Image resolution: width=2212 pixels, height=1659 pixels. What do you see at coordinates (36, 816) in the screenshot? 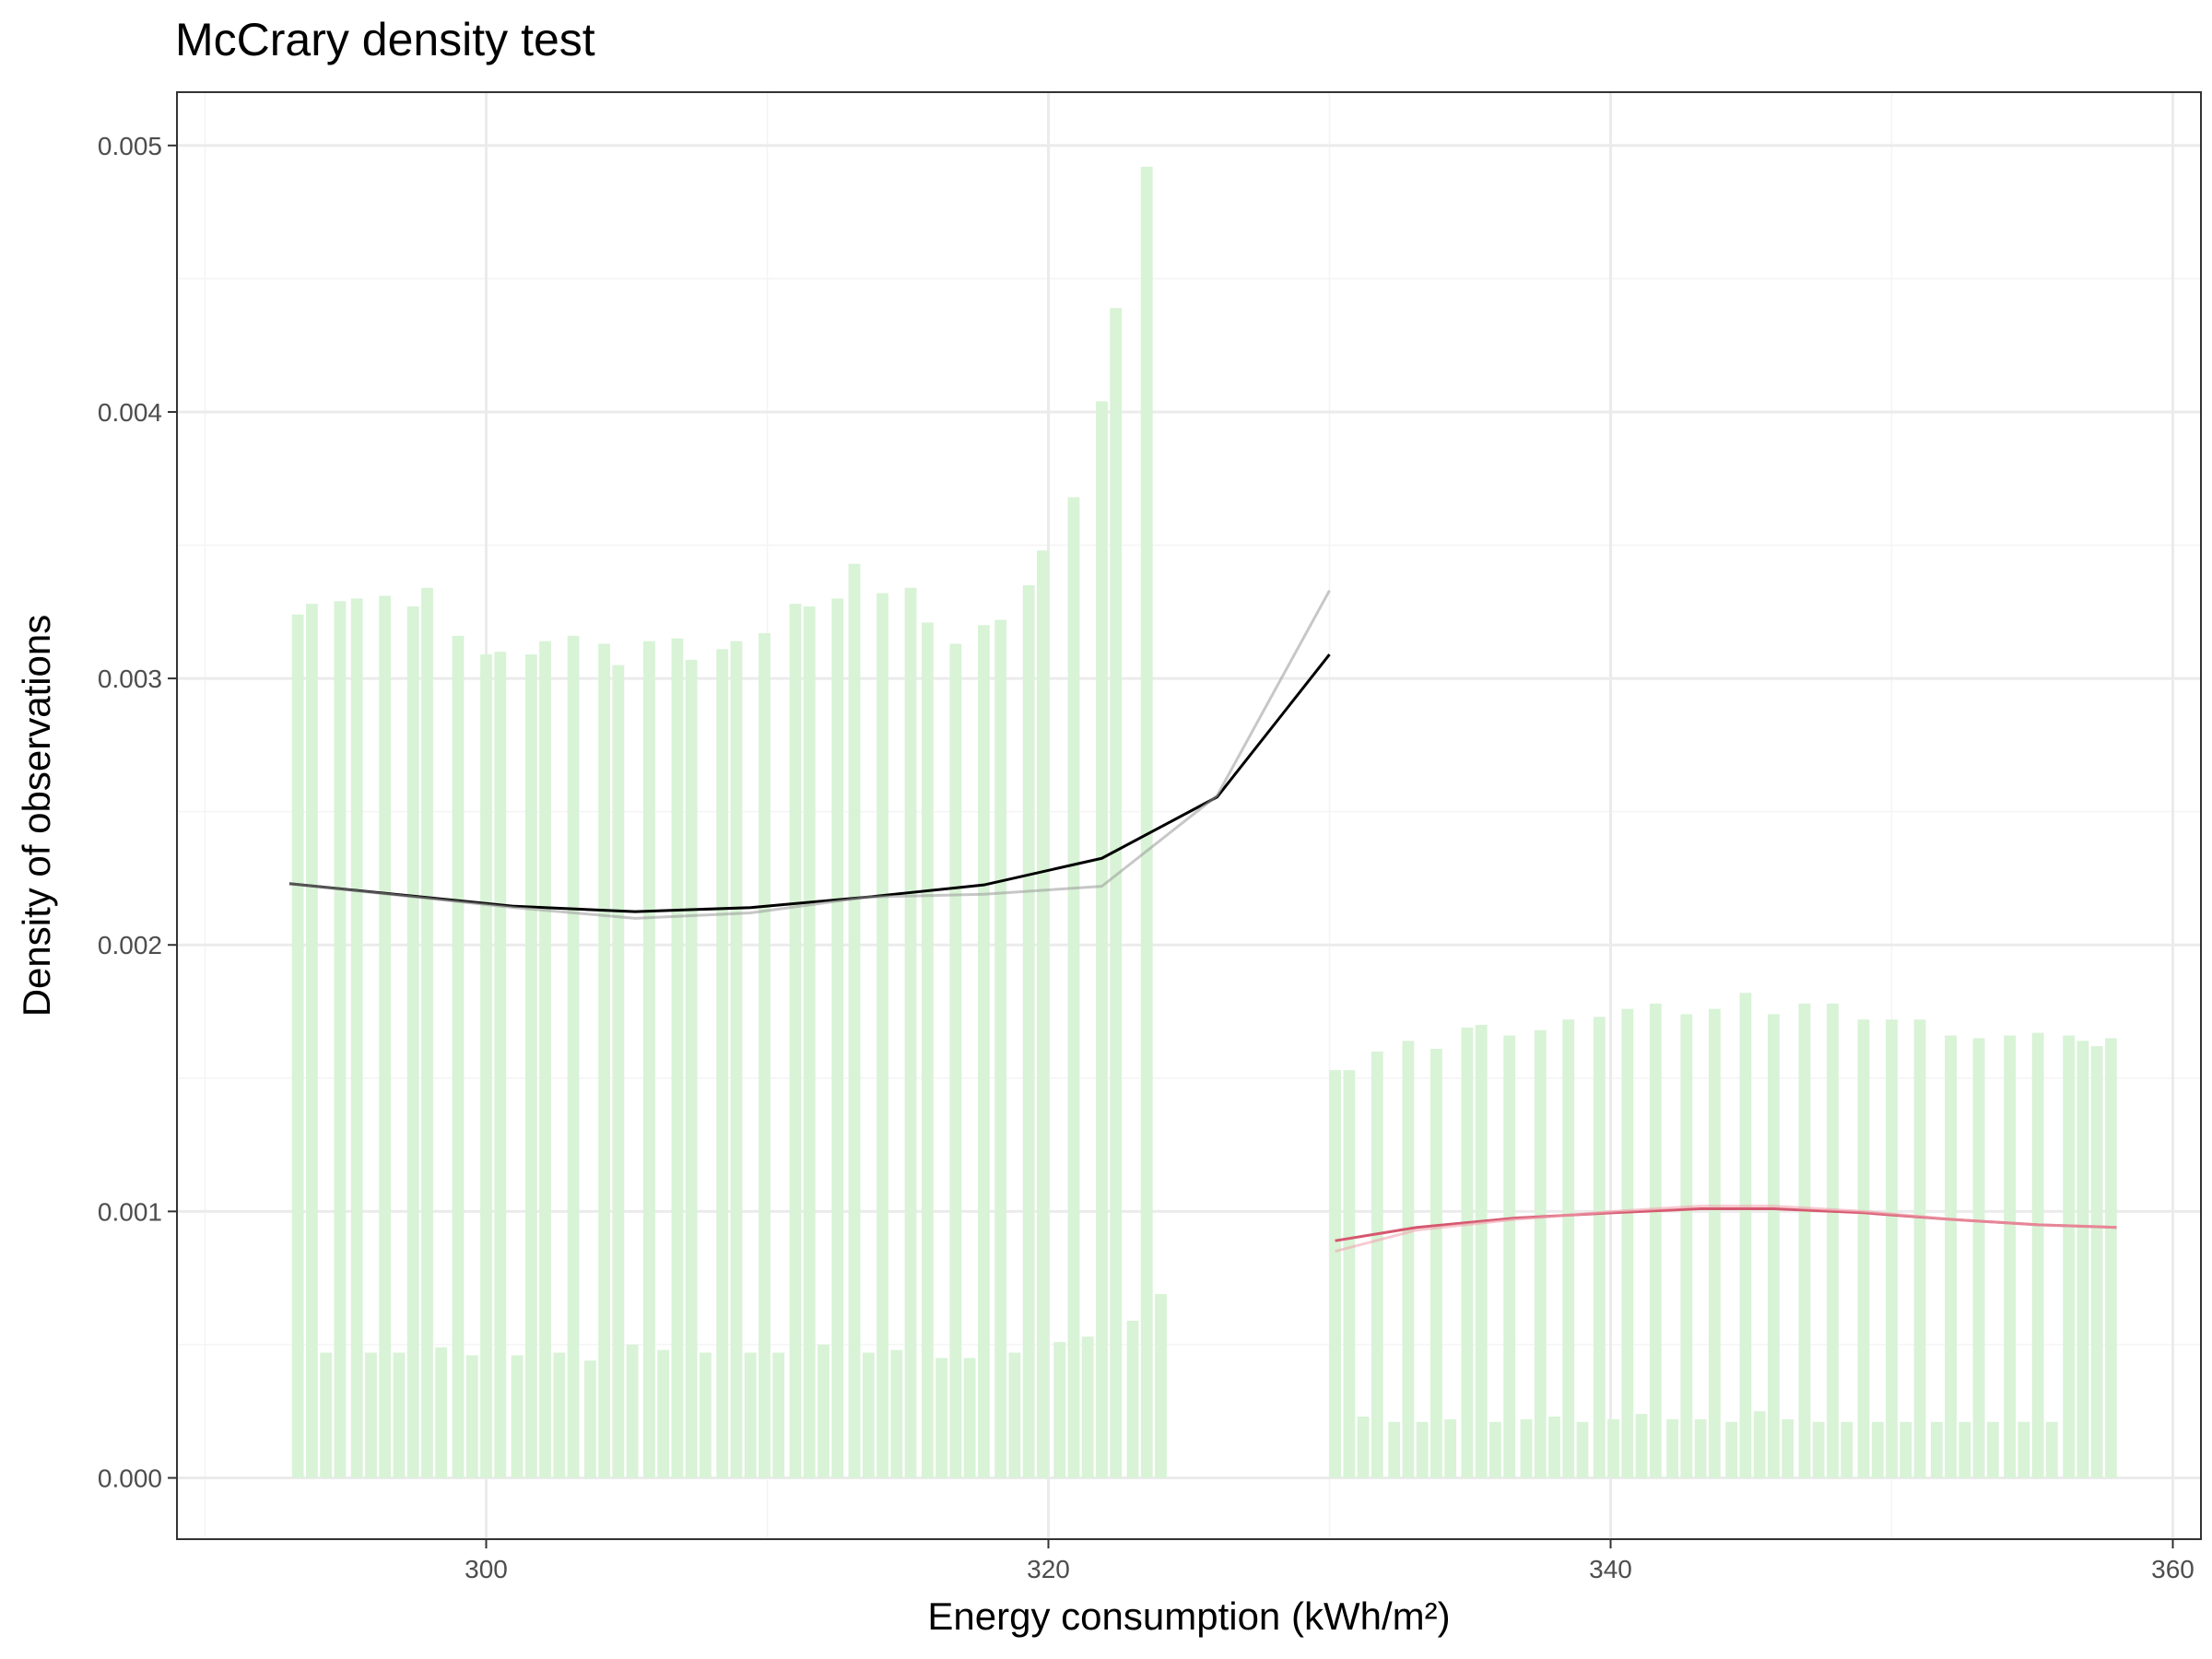
I see `y-axis-title: Density of observations` at bounding box center [36, 816].